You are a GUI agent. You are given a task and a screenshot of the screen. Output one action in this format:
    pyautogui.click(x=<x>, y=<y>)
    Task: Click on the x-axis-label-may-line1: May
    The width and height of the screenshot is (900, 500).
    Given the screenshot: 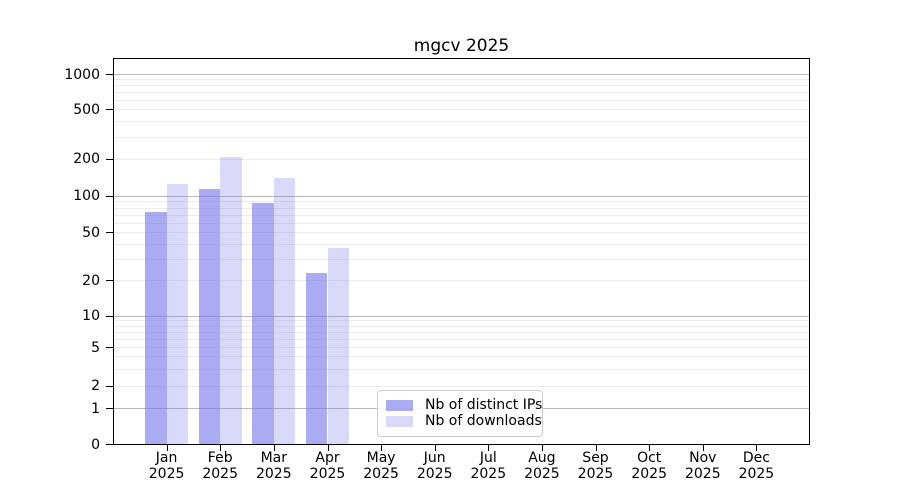 What is the action you would take?
    pyautogui.click(x=381, y=458)
    